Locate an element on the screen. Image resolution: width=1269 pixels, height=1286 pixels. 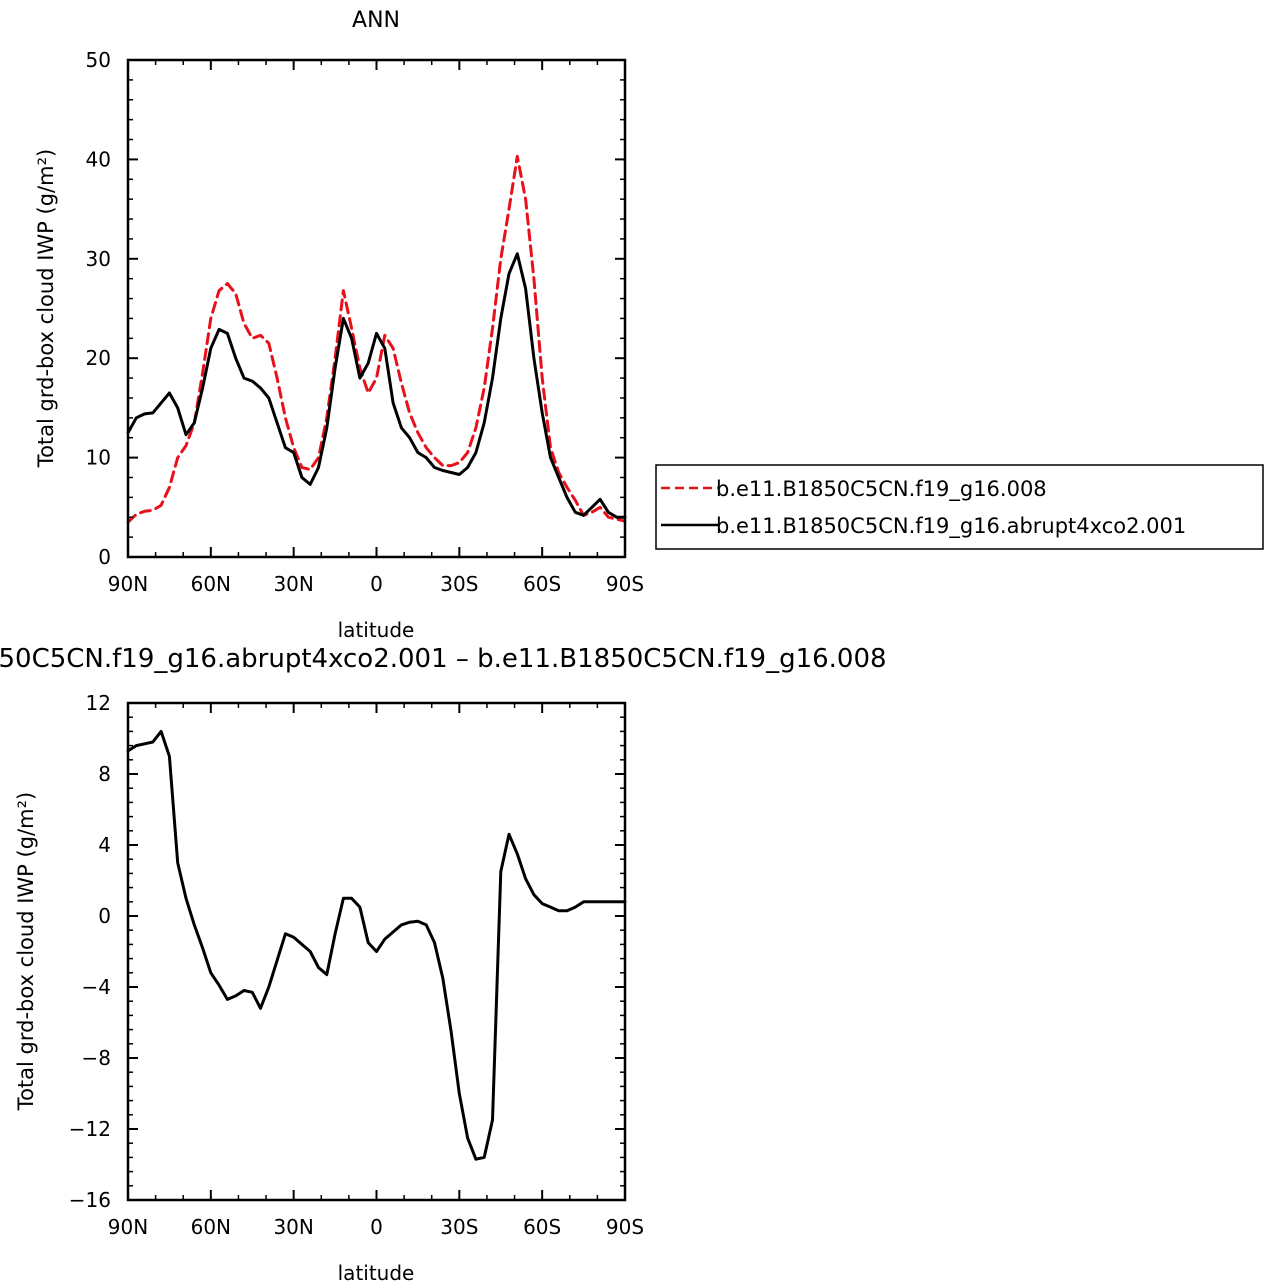
top-x-tick-label: 30S is located at coordinates (459, 584).